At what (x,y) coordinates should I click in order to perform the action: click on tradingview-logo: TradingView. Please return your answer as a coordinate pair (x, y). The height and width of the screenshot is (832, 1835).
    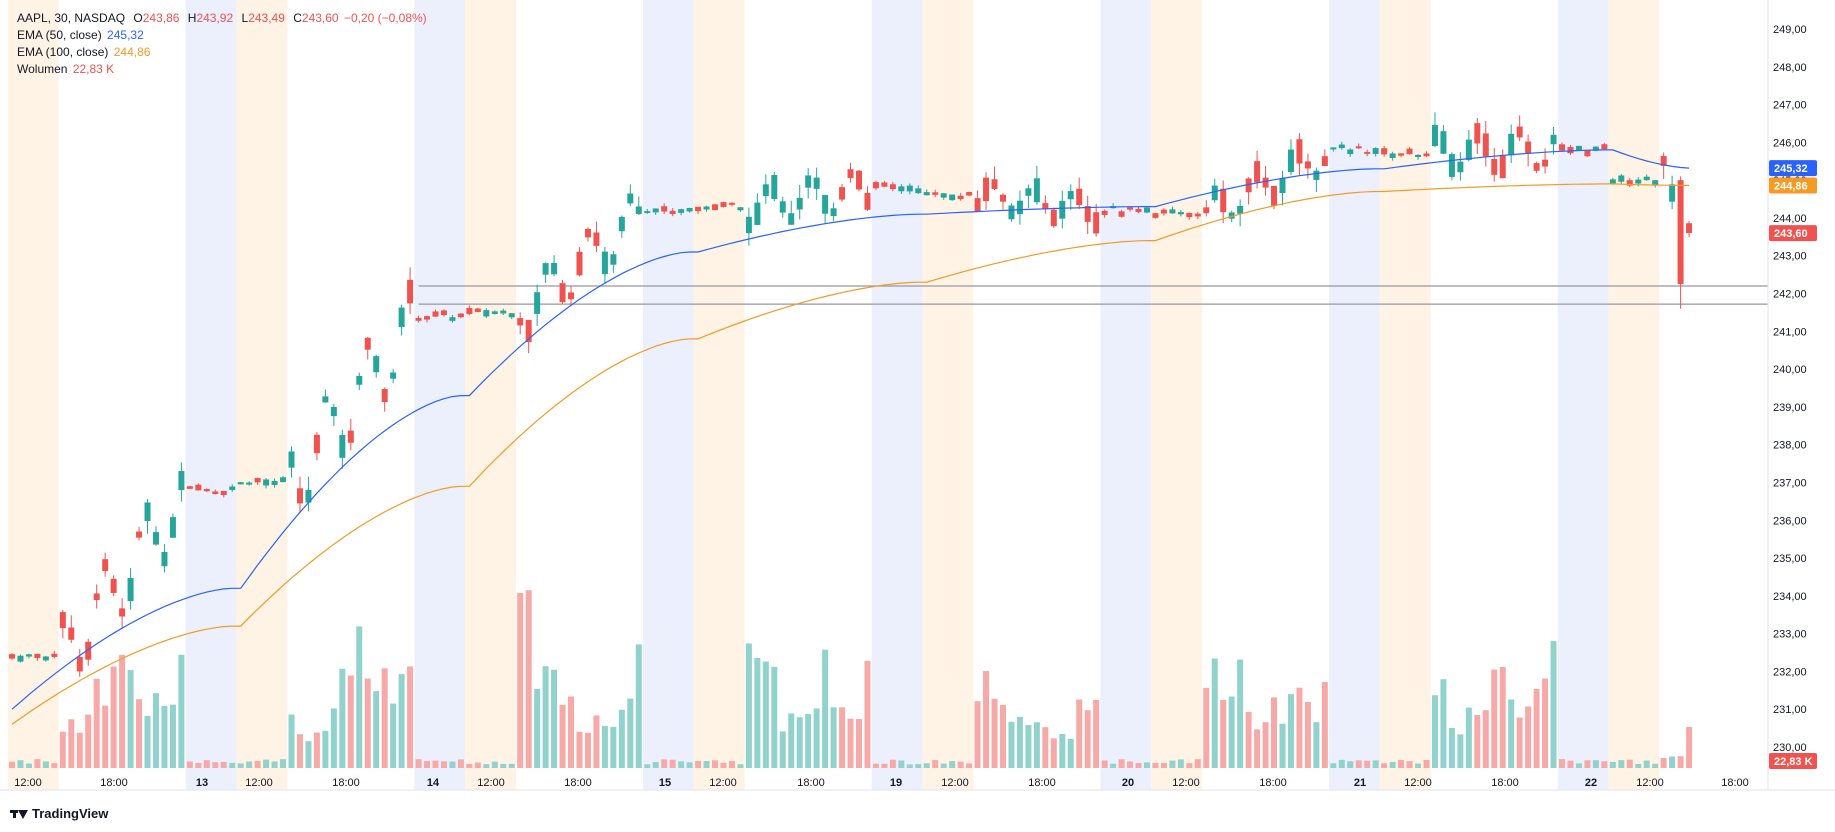
    Looking at the image, I should click on (59, 813).